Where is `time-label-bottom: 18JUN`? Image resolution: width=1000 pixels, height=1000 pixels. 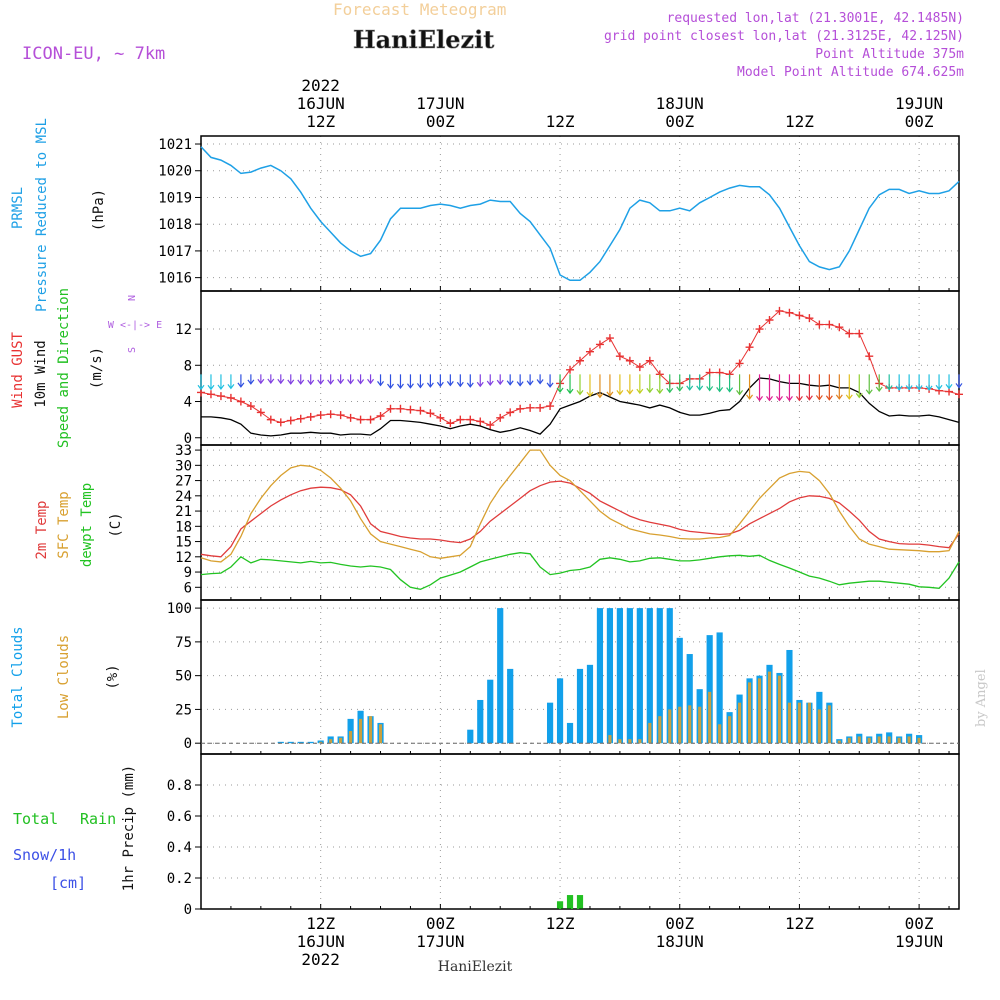
time-label-bottom: 18JUN is located at coordinates (680, 941).